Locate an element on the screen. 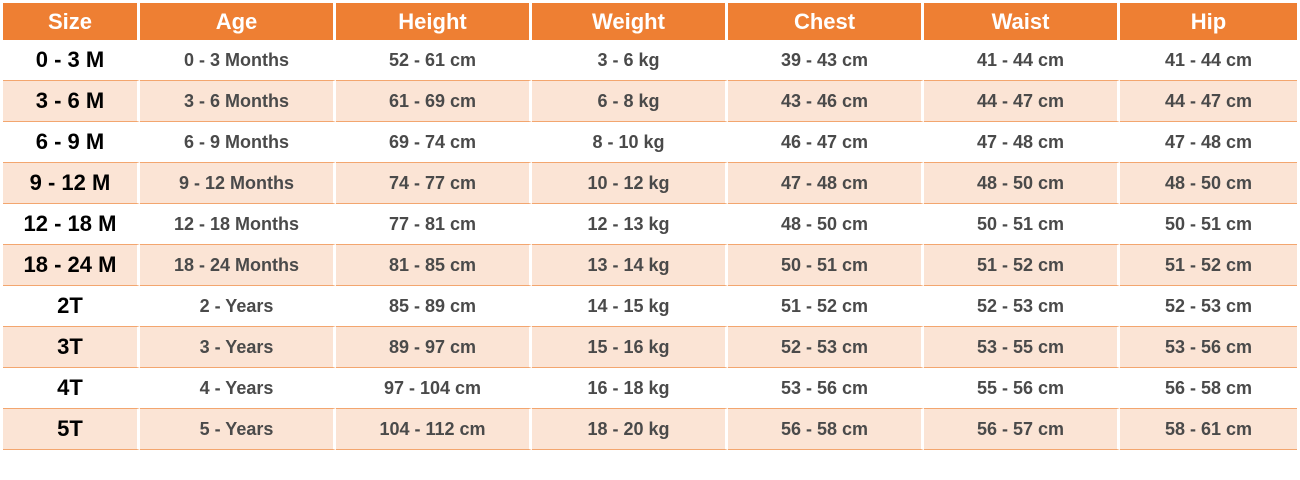 This screenshot has width=1300, height=480. table-header: Size Age Height Weight Chest Waist Hip is located at coordinates (650, 21).